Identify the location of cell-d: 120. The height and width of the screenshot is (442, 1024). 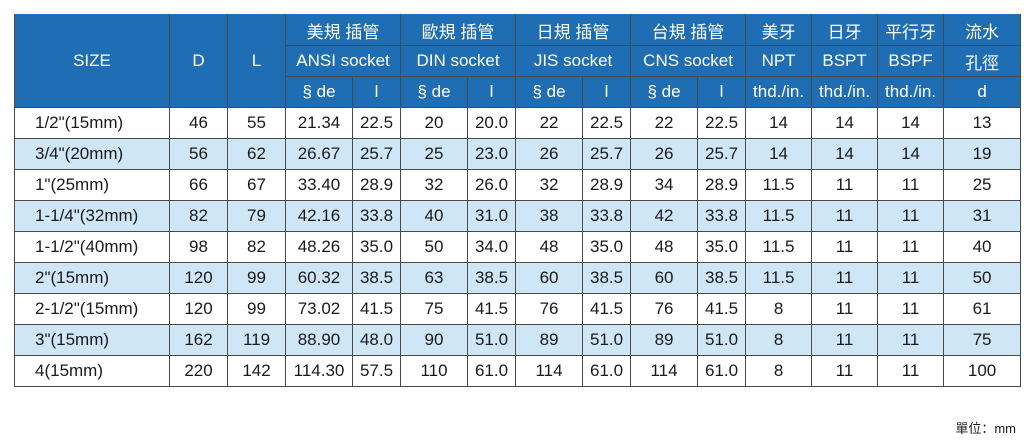
(198, 278).